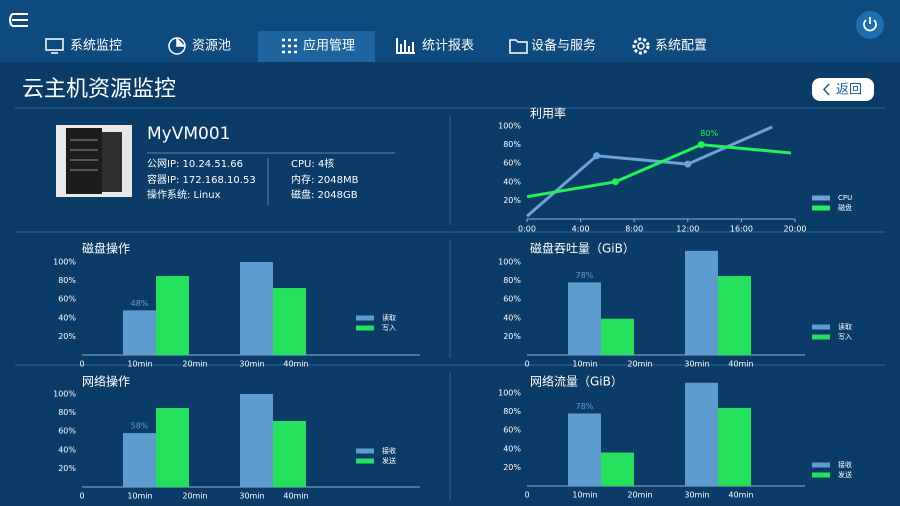  I want to click on page-title: 云主机资源监控, so click(99, 89).